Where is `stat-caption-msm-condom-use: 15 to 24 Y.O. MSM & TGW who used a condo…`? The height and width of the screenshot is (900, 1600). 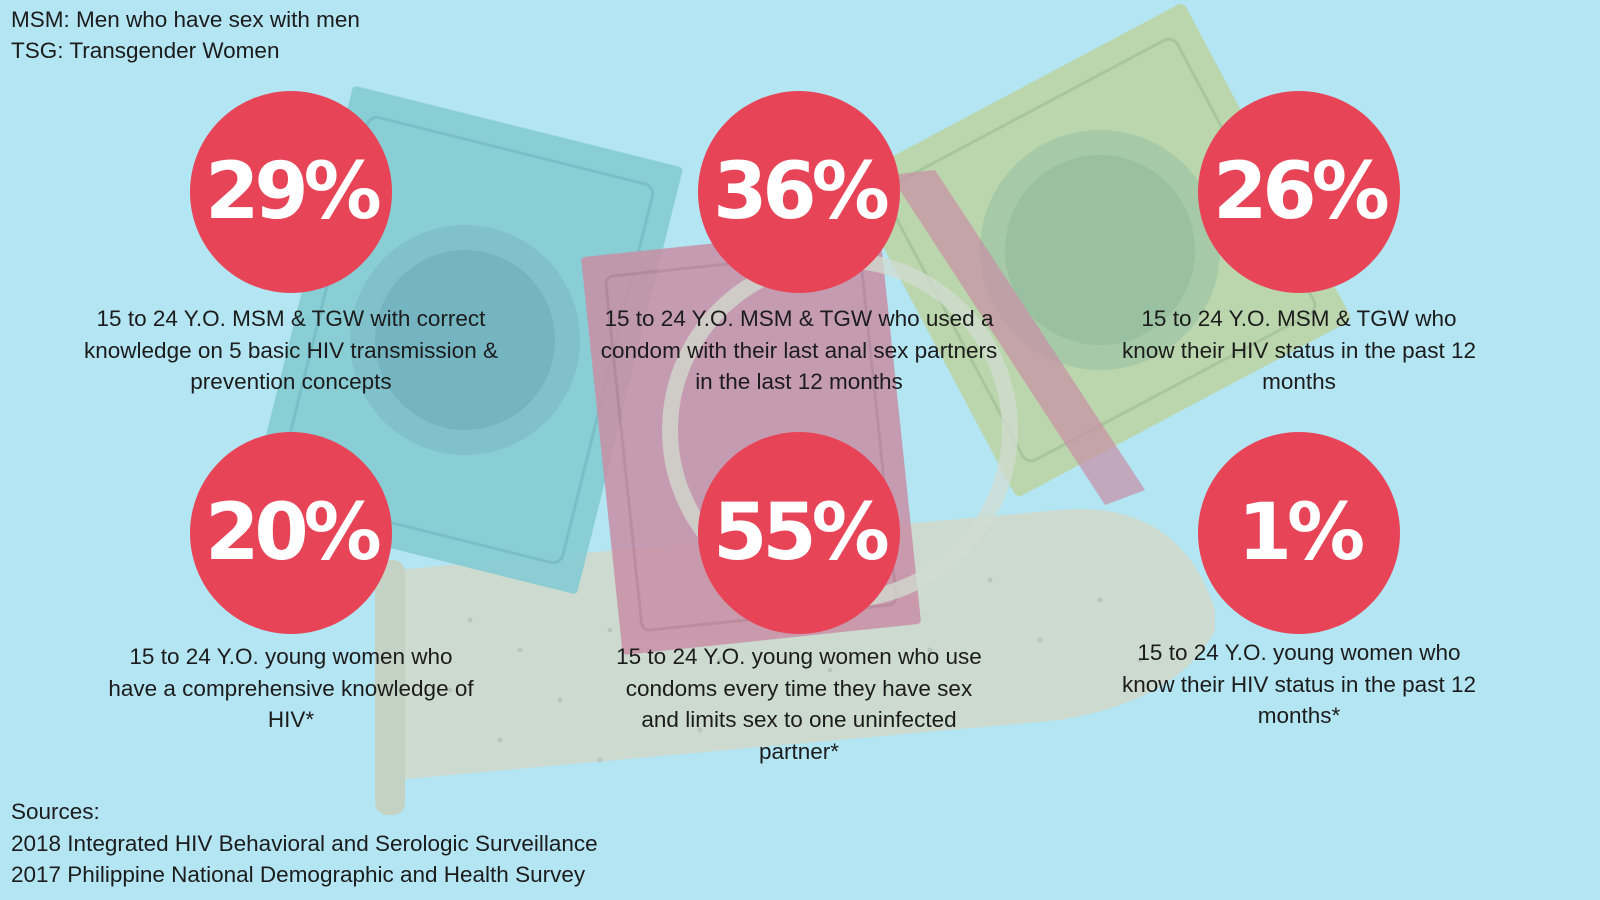 stat-caption-msm-condom-use: 15 to 24 Y.O. MSM & TGW who used a condo… is located at coordinates (799, 350).